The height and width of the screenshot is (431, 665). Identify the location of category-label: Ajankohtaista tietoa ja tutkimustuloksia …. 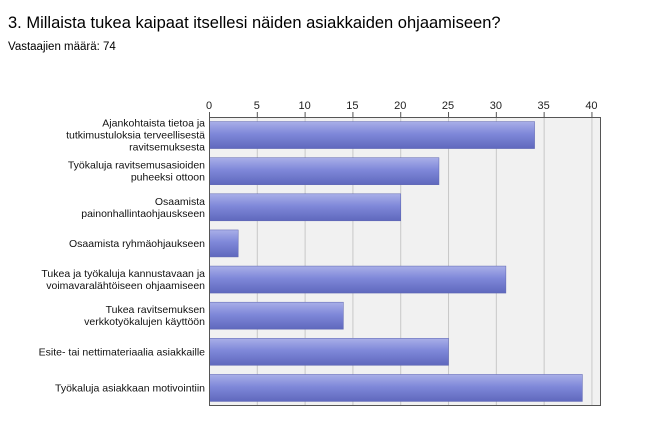
(135, 136).